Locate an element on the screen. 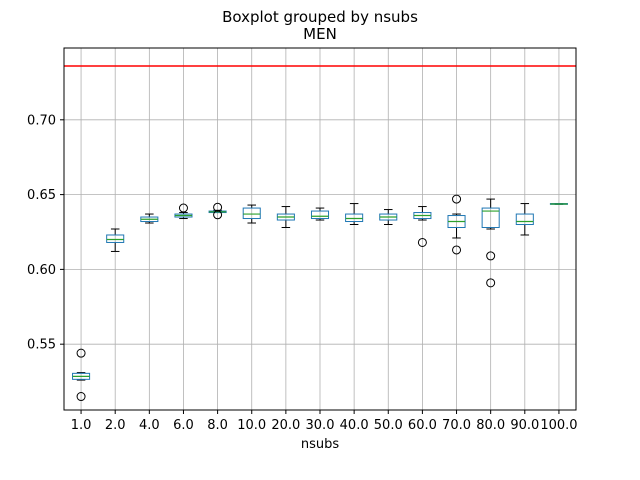 Image resolution: width=640 pixels, height=480 pixels. y-tick-label: 0.55 is located at coordinates (41, 345).